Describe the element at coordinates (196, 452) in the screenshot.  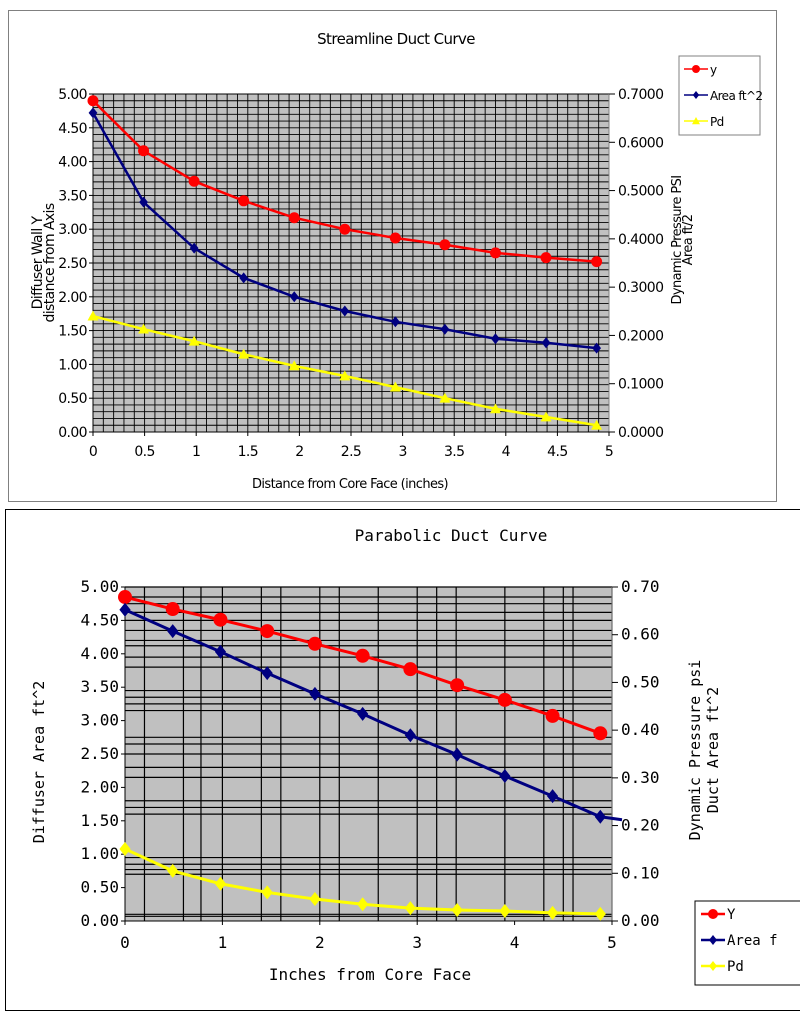
I see `x-tick-label: 1` at that location.